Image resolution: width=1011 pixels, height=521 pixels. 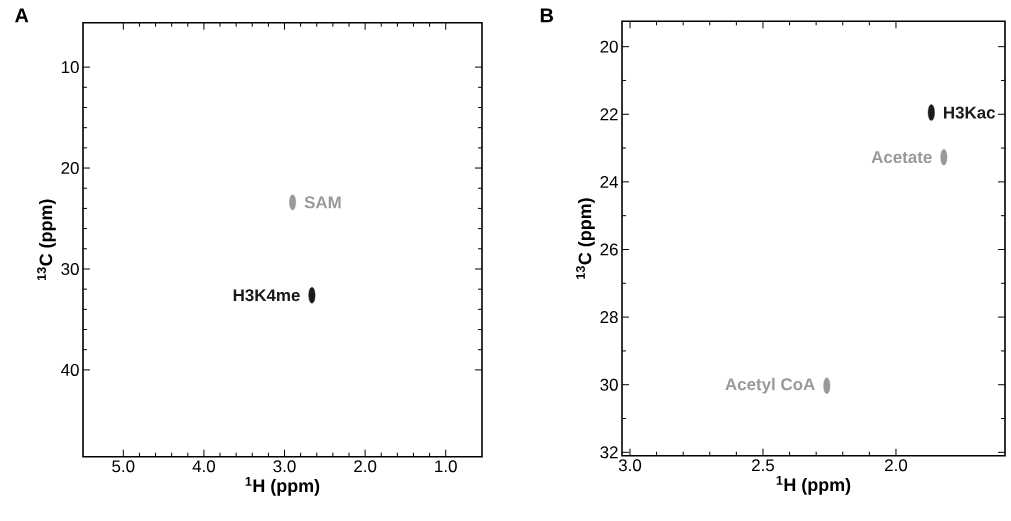 What do you see at coordinates (446, 466) in the screenshot?
I see `x-tick-label: 1.0` at bounding box center [446, 466].